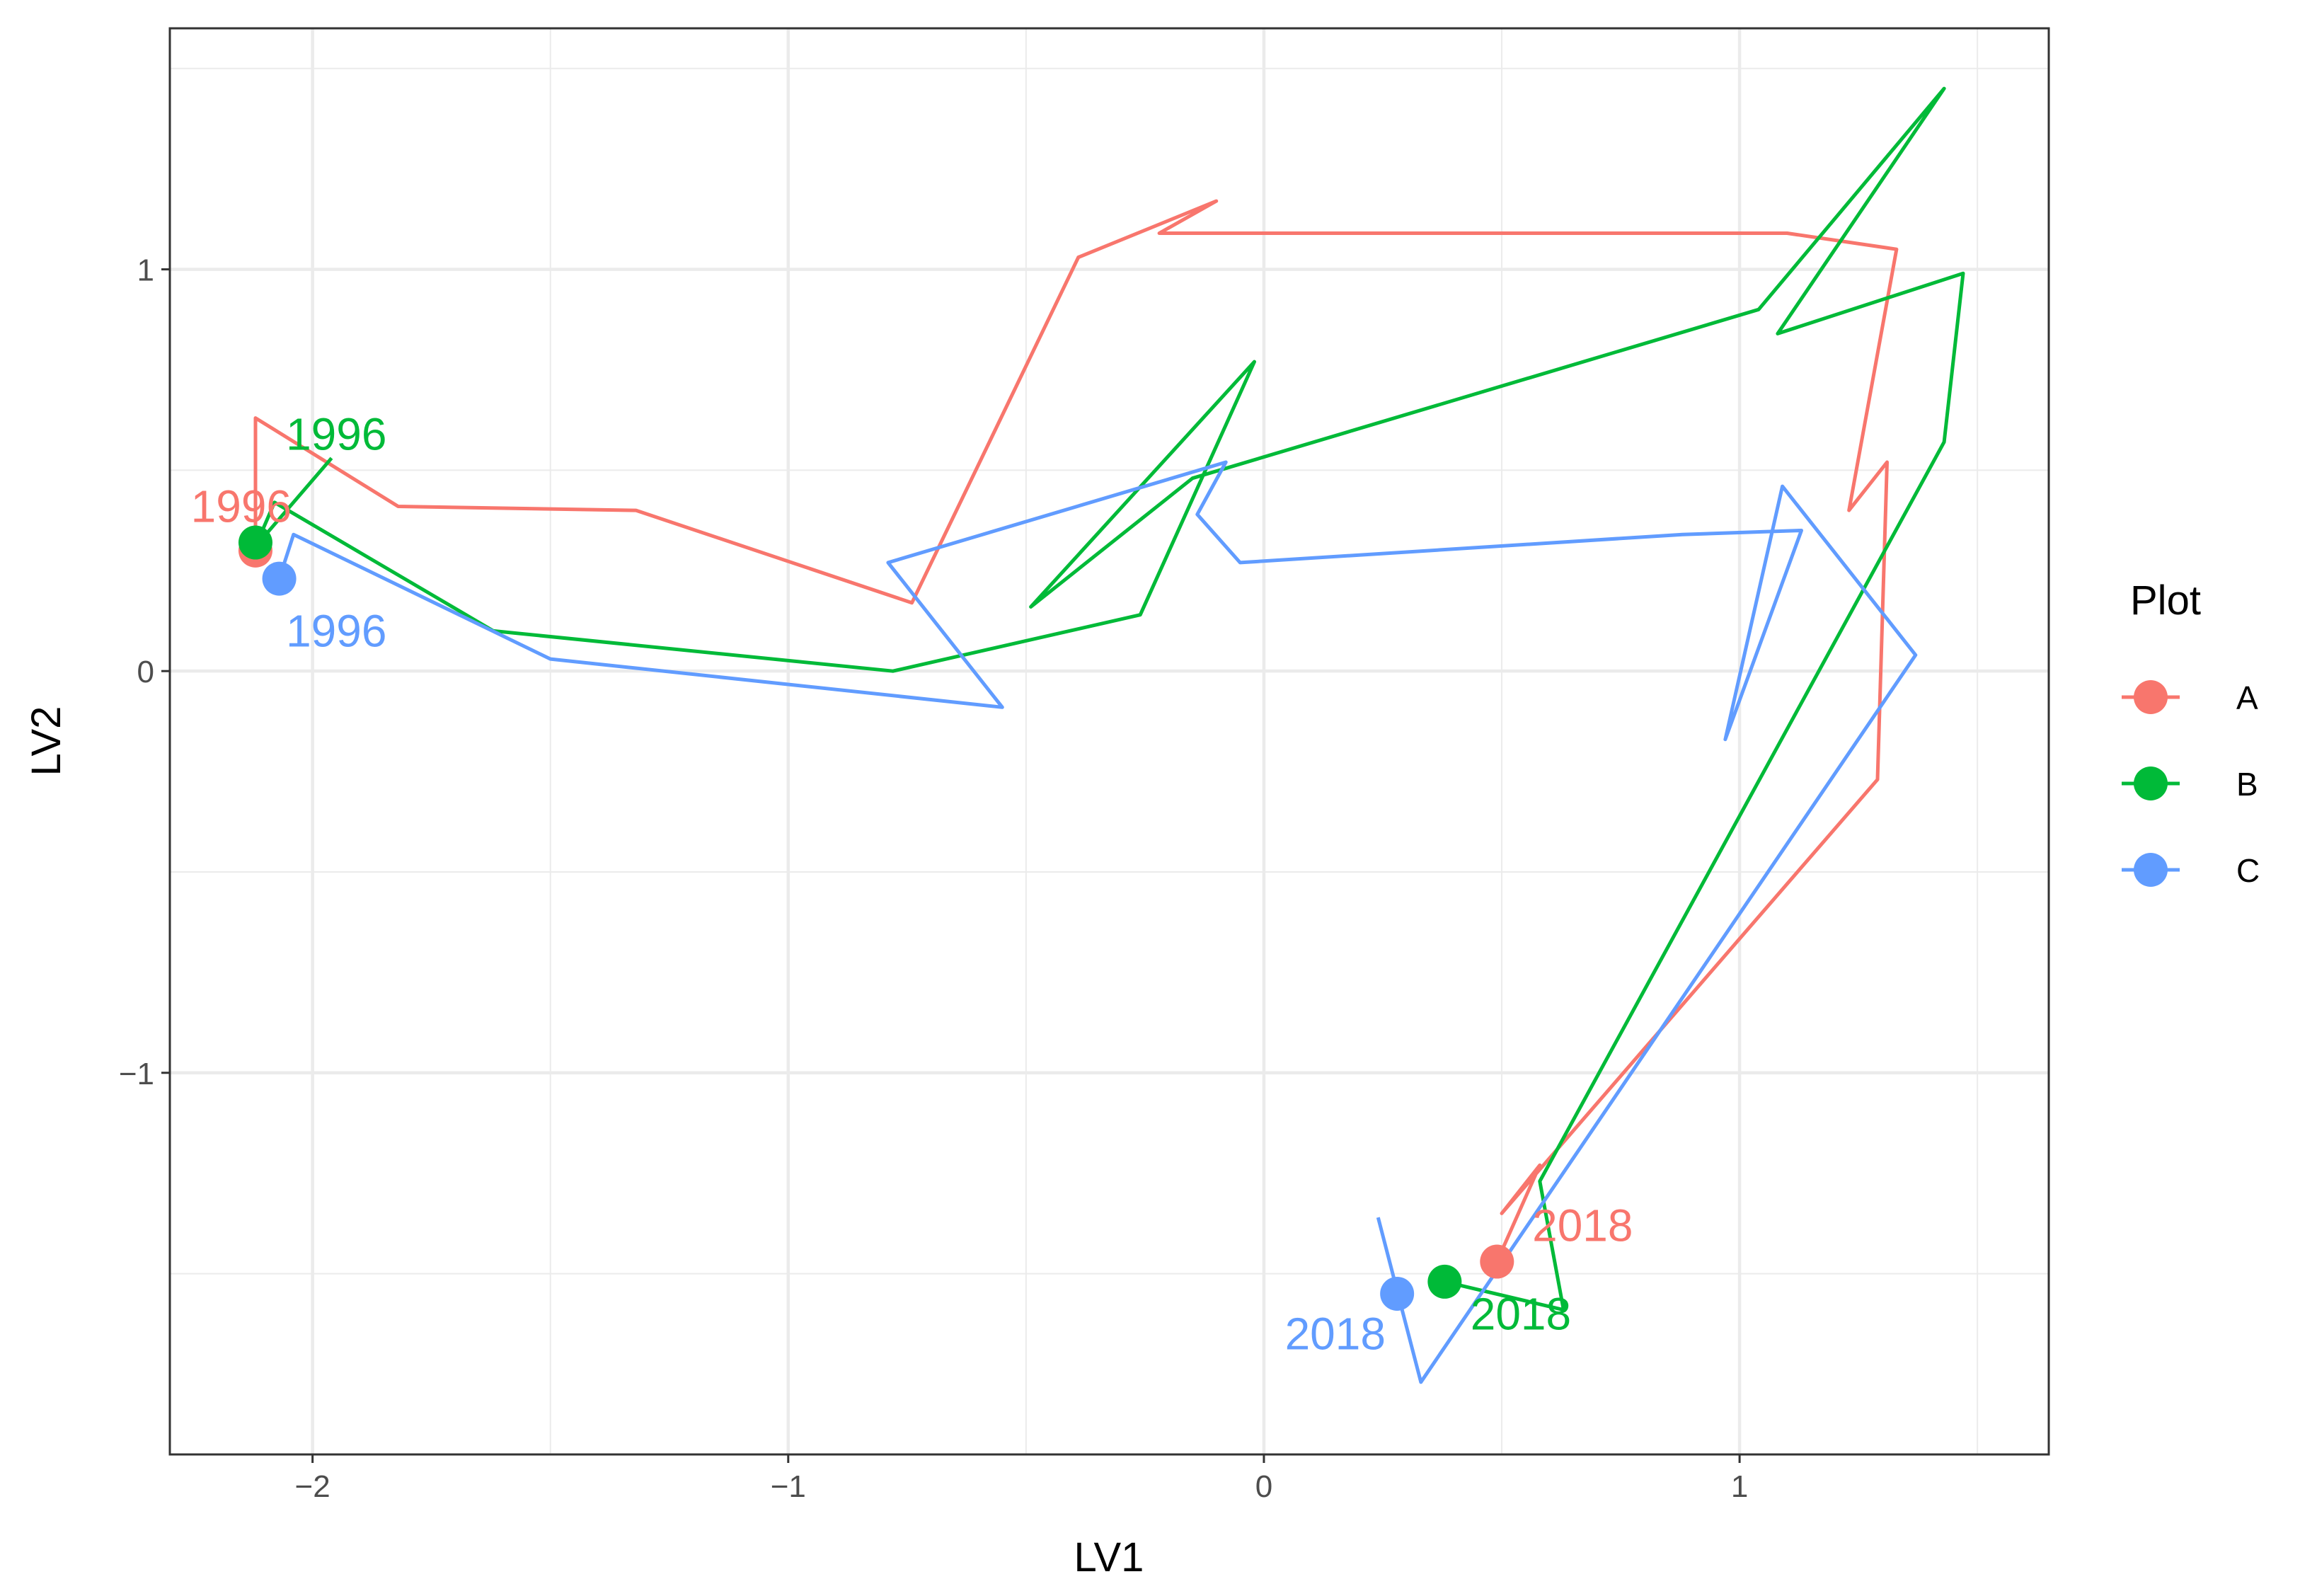  I want to click on year-label-c: 1996, so click(336, 630).